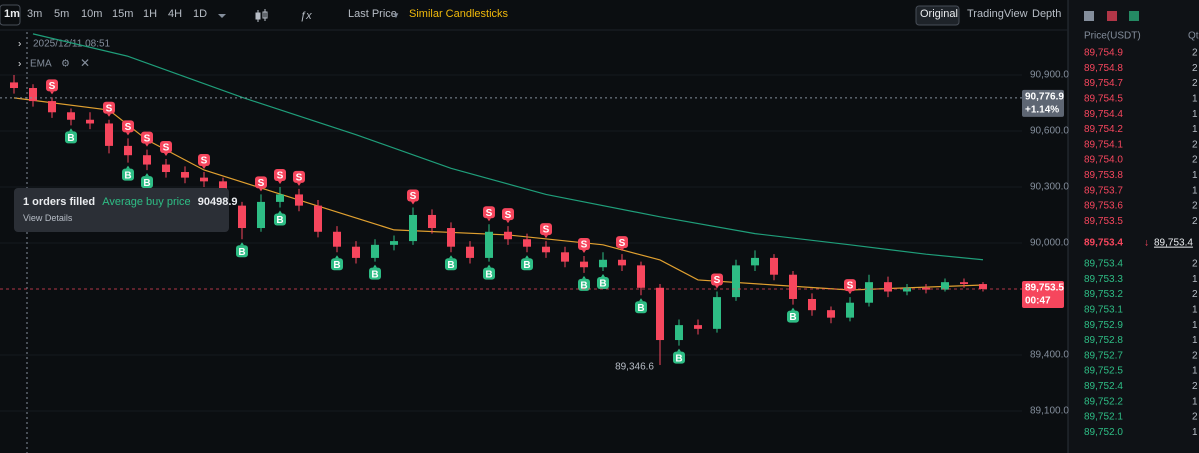  What do you see at coordinates (1103, 294) in the screenshot?
I see `ob-price: 89,753.2` at bounding box center [1103, 294].